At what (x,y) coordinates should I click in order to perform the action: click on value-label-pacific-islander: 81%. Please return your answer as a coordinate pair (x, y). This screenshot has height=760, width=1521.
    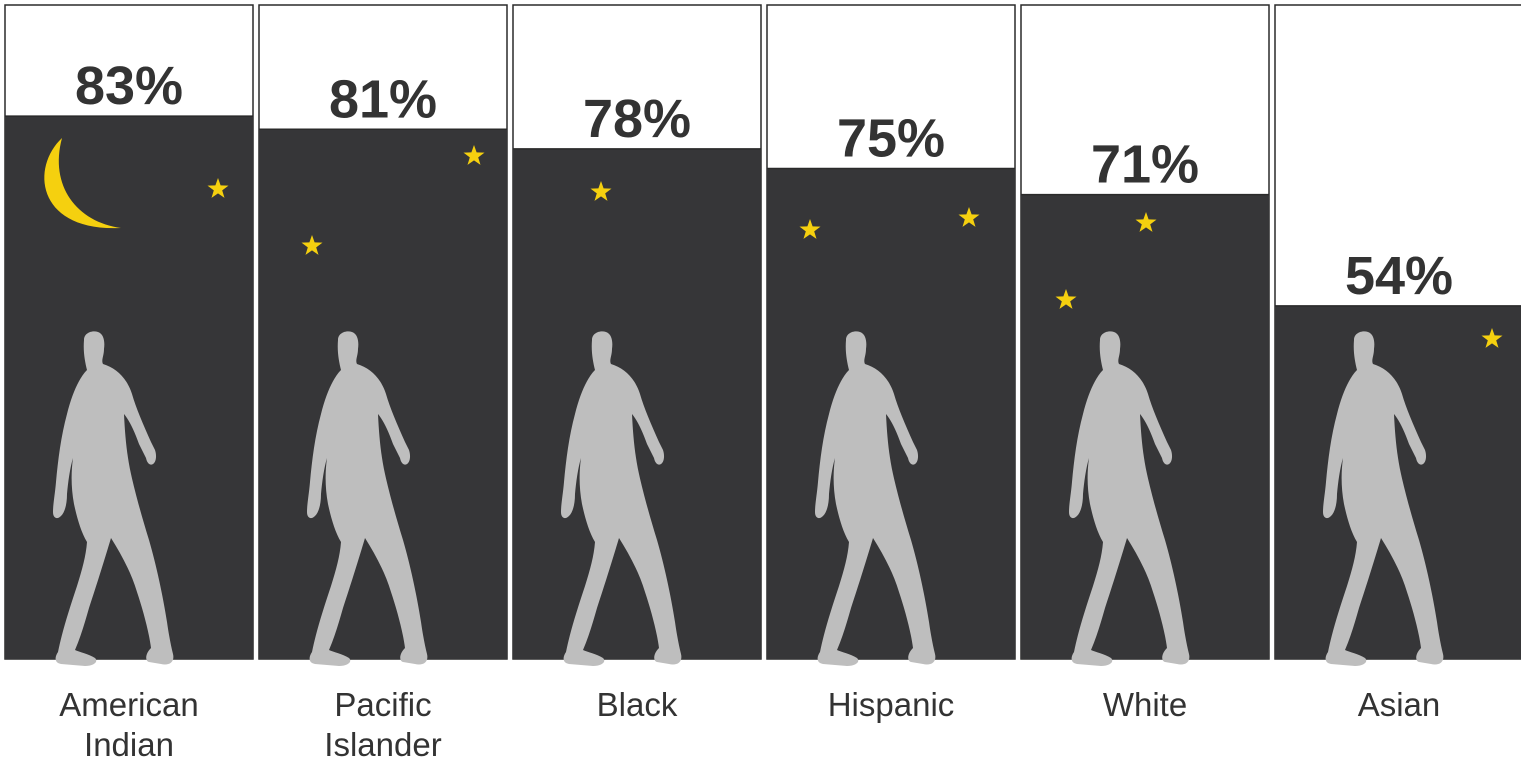
    Looking at the image, I should click on (383, 99).